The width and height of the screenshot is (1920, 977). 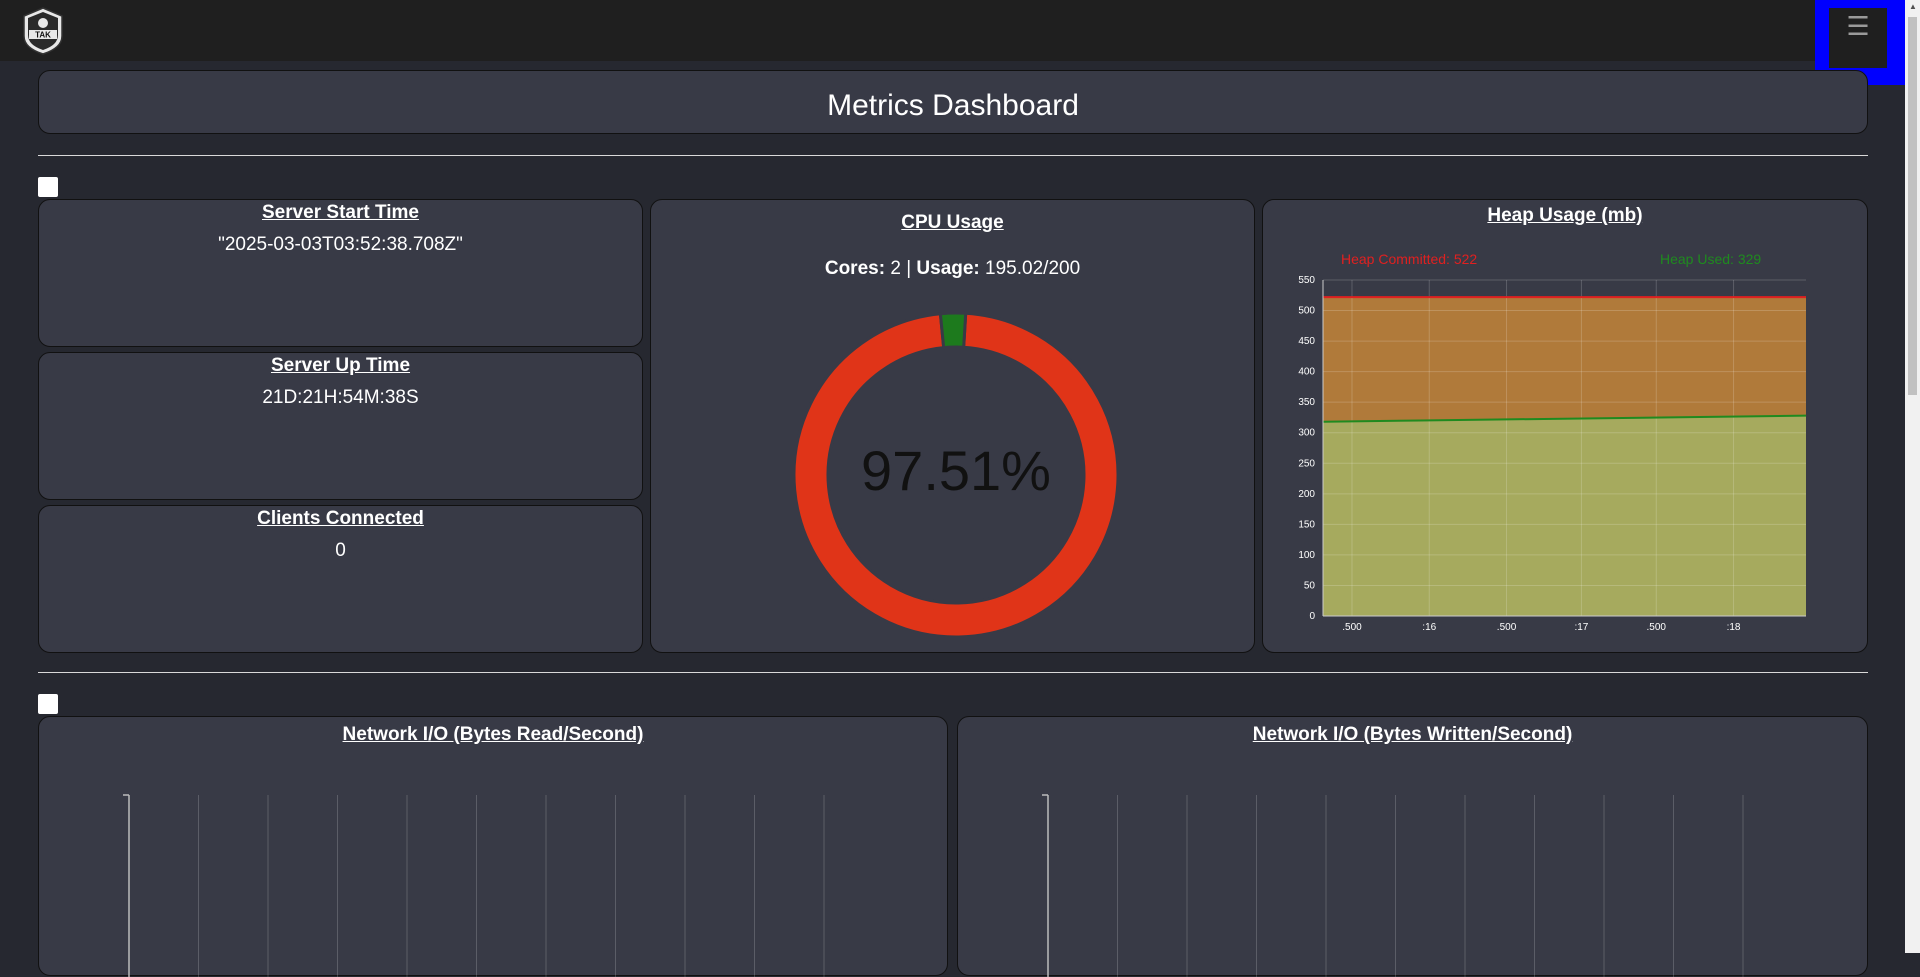 I want to click on heap-y-tick-label: 50, so click(x=1310, y=585).